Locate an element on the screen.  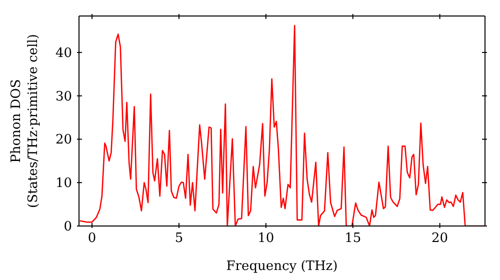
x-tick-label: 20 is located at coordinates (440, 238).